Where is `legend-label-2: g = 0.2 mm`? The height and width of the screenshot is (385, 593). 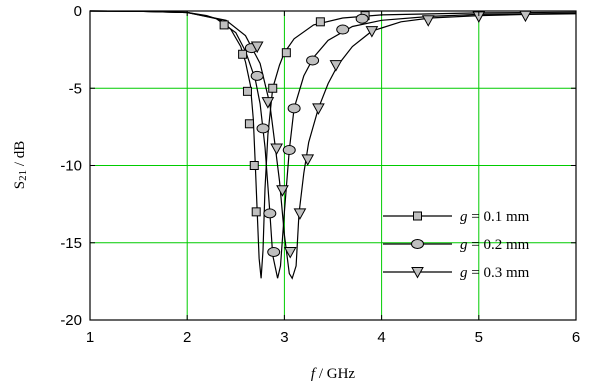
legend-label-2: g = 0.2 mm is located at coordinates (495, 245).